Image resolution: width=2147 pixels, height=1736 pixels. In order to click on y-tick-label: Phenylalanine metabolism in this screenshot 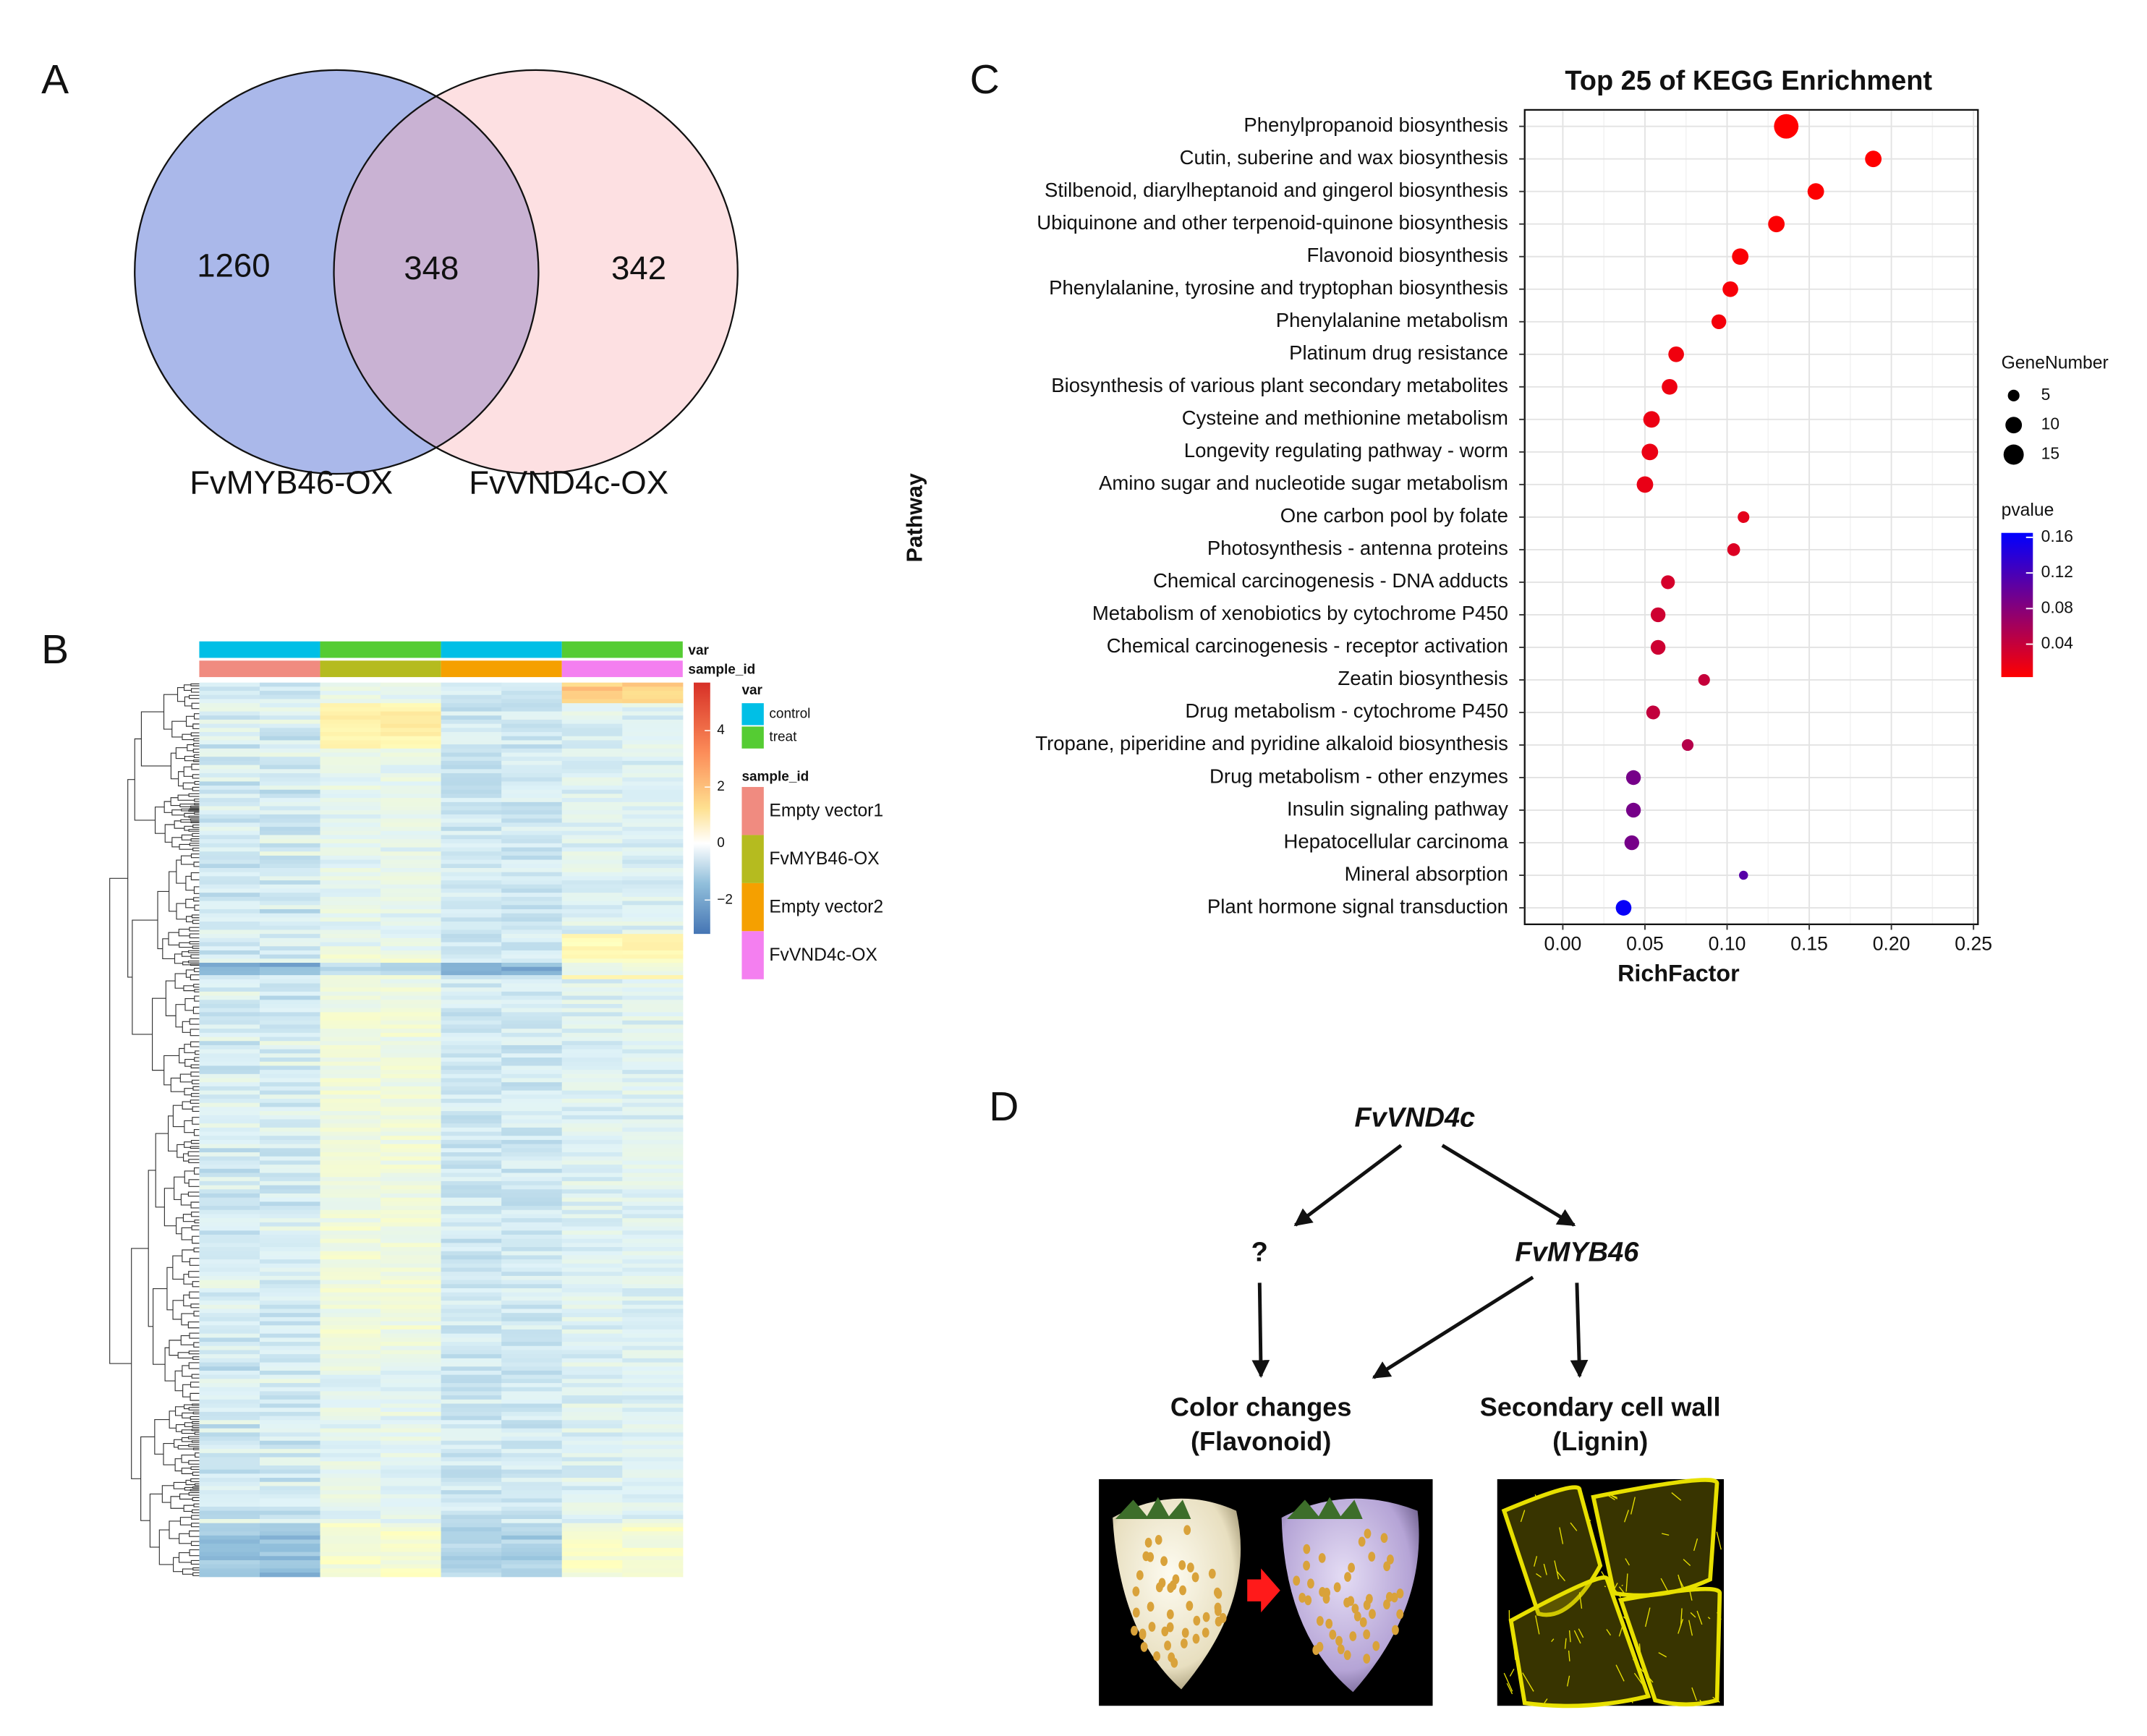, I will do `click(1392, 320)`.